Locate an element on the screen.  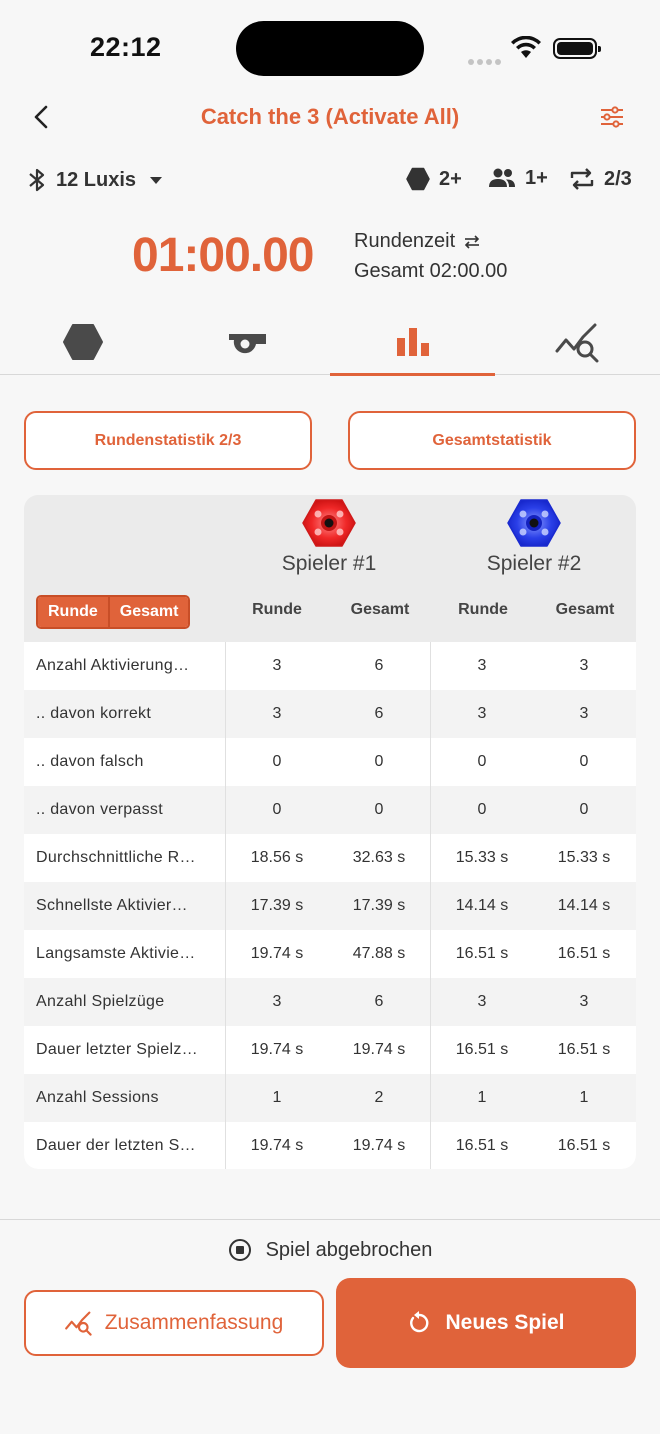
settings-button is located at coordinates (612, 119).